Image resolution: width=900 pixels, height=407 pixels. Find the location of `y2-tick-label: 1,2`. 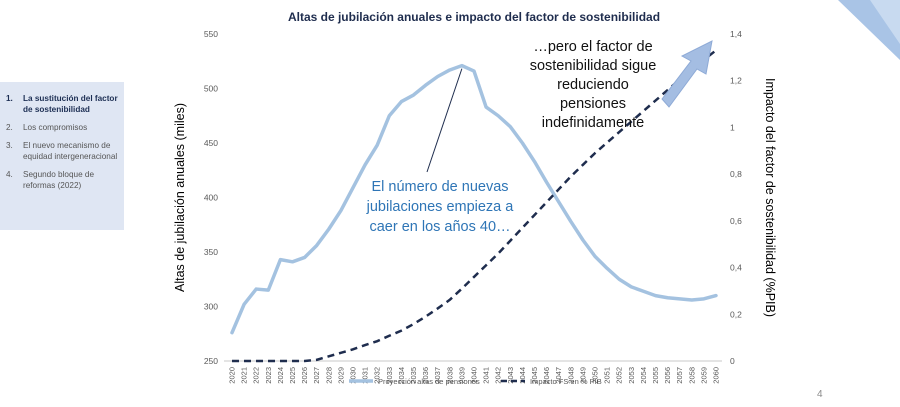

y2-tick-label: 1,2 is located at coordinates (736, 81).